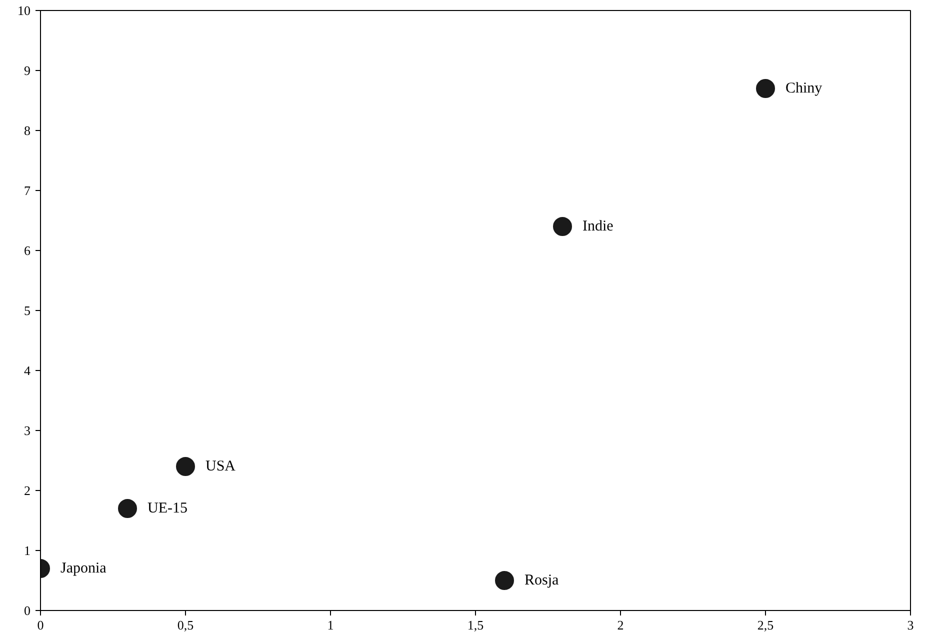 This screenshot has width=934, height=643. I want to click on y-tick-label: 8, so click(27, 130).